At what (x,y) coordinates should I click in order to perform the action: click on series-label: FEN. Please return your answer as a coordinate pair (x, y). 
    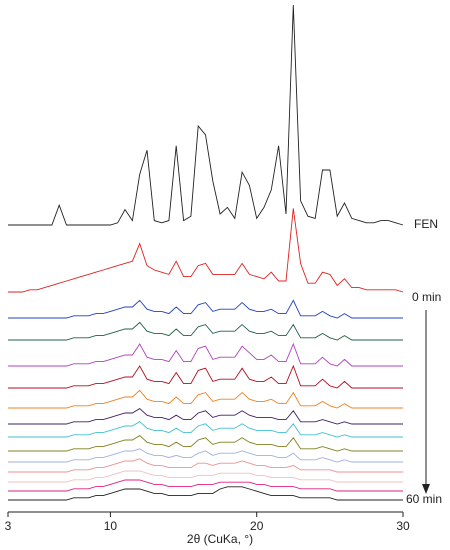
    Looking at the image, I should click on (426, 224).